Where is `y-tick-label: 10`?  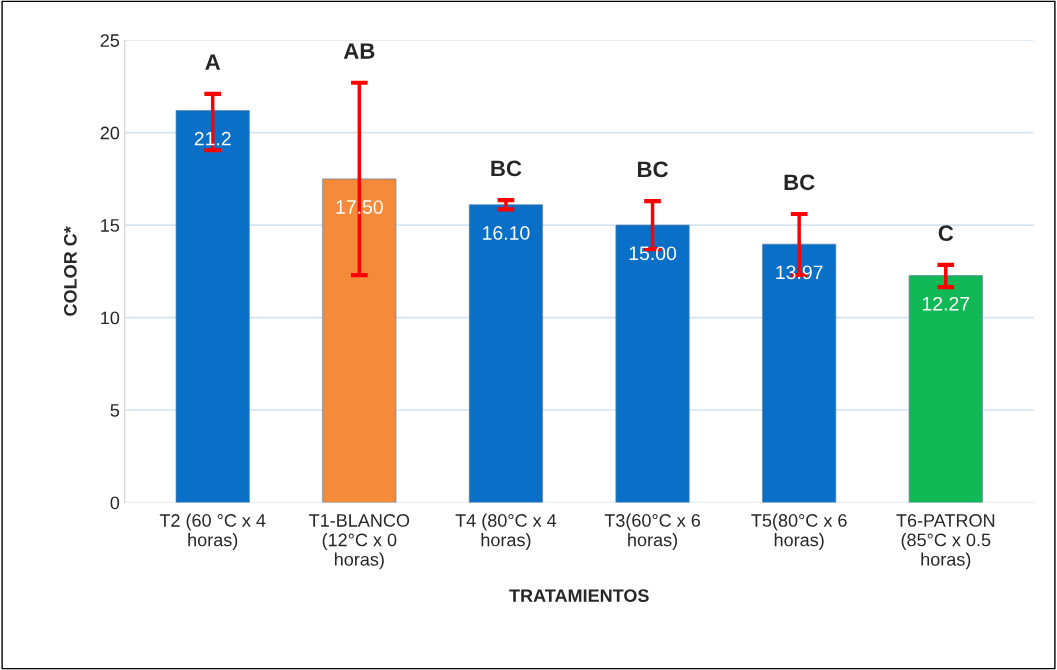 y-tick-label: 10 is located at coordinates (110, 318).